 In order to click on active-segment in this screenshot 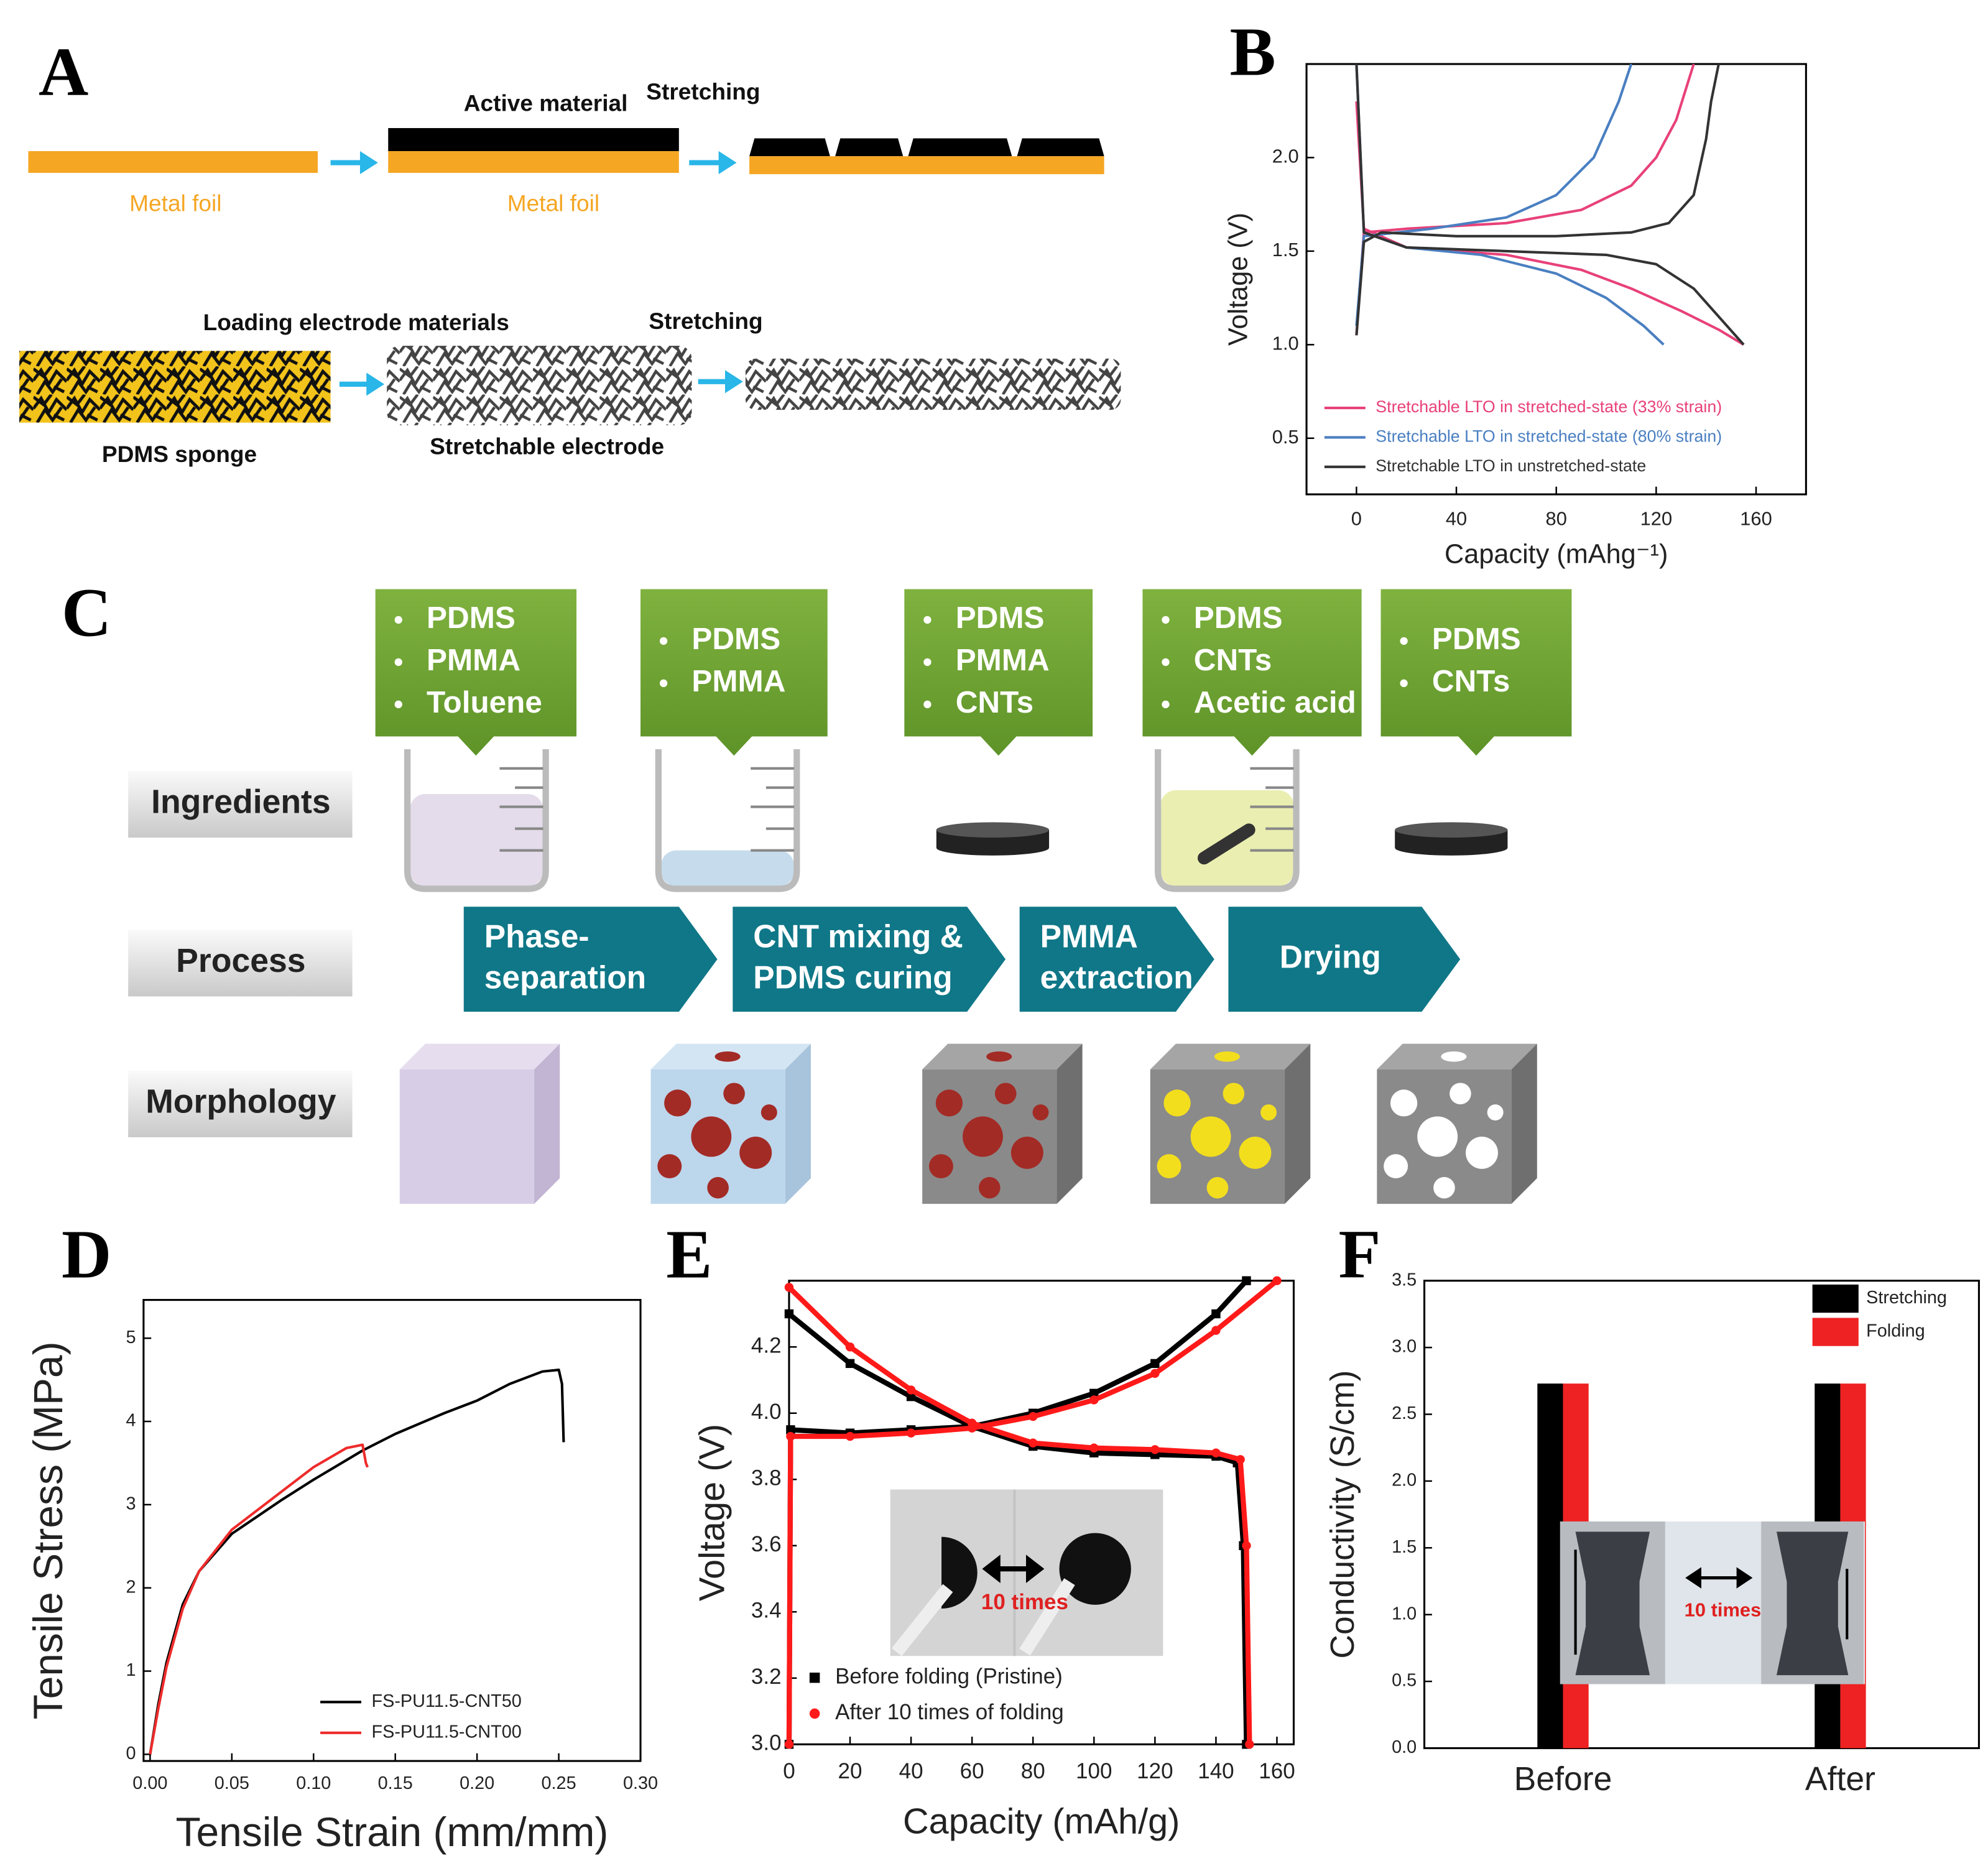, I will do `click(1060, 148)`.